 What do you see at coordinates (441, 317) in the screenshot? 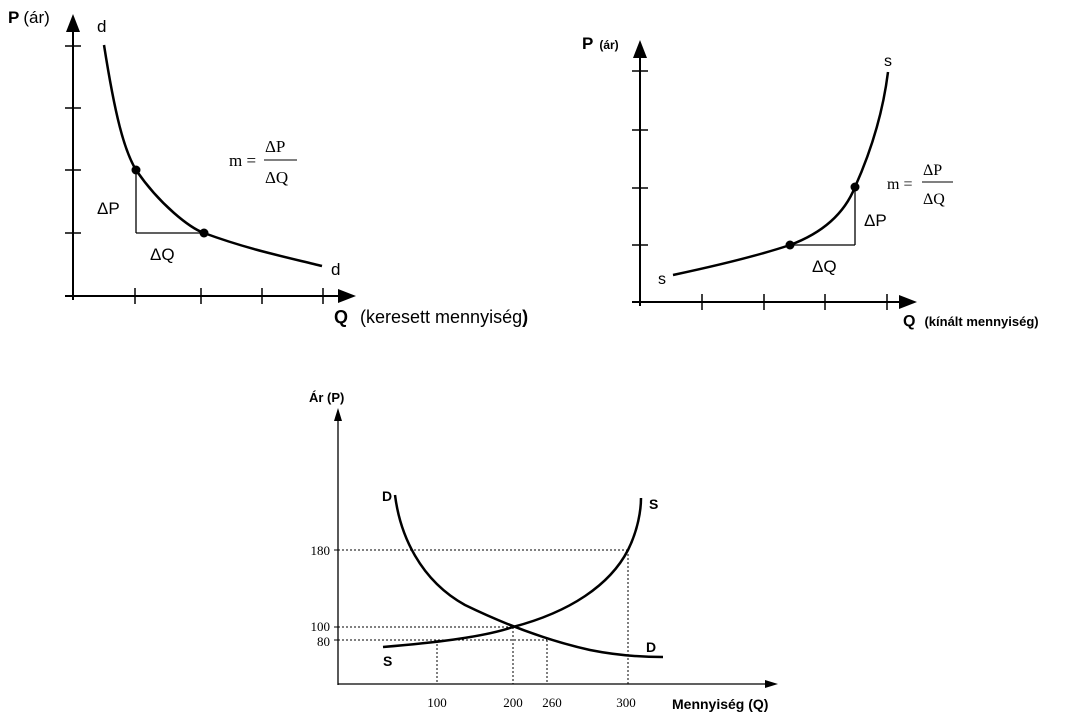
I see `demand-x-axis-label-rest: (keresett mennyiség` at bounding box center [441, 317].